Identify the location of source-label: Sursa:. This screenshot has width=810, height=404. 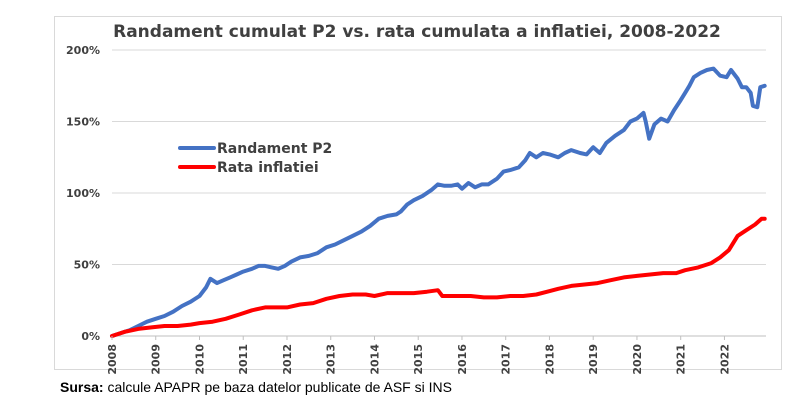
(82, 387).